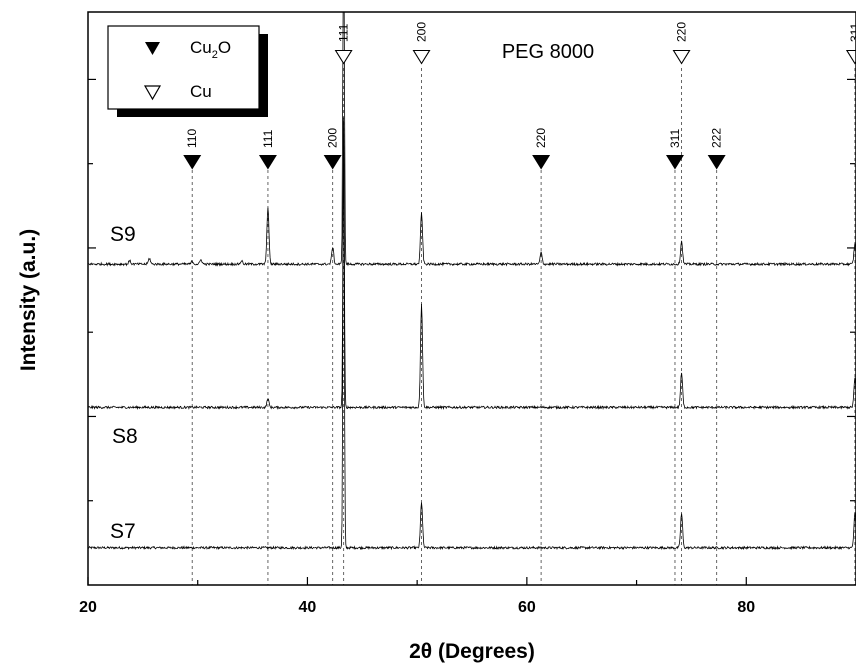 The image size is (856, 668). Describe the element at coordinates (541, 138) in the screenshot. I see `hkl-label-cu2o-220: 220` at that location.